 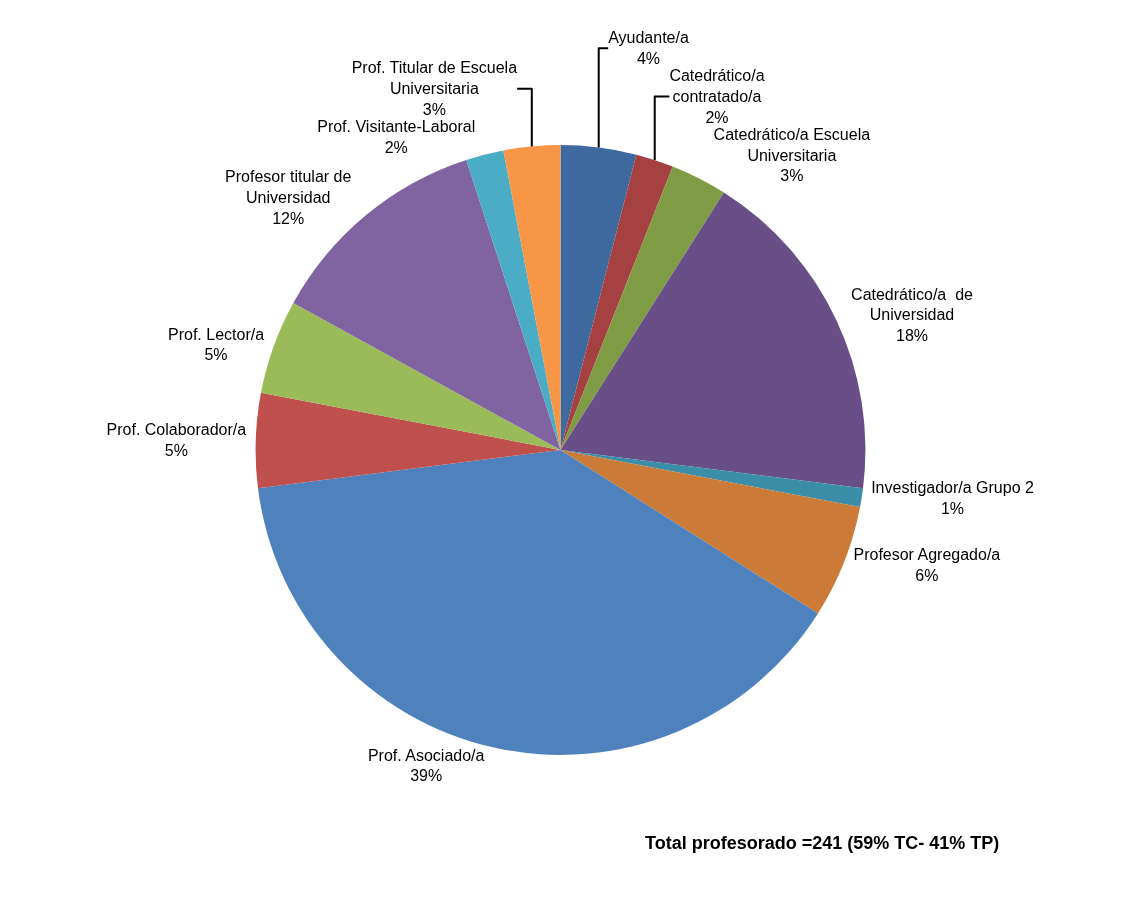 I want to click on slice-label: Catedrático/a de Universidad, so click(x=912, y=304).